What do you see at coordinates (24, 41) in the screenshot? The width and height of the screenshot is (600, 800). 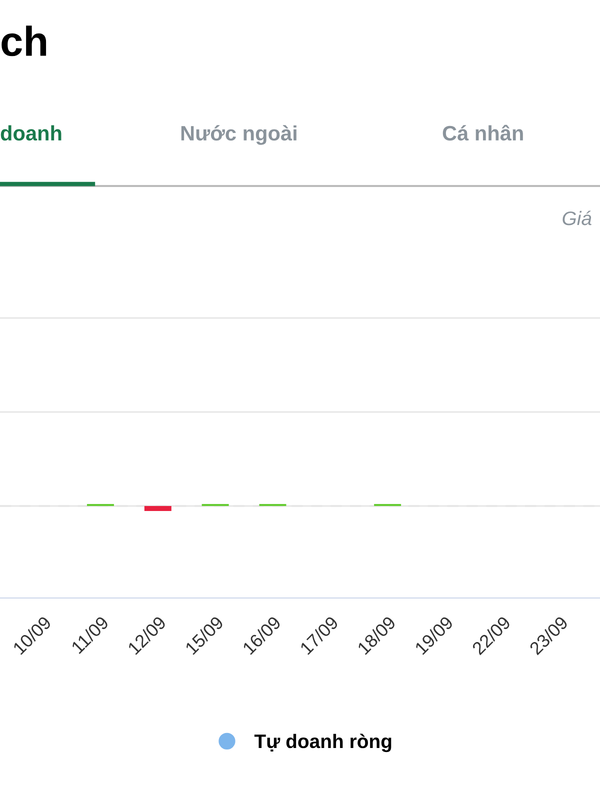 I see `chart-title: ch` at bounding box center [24, 41].